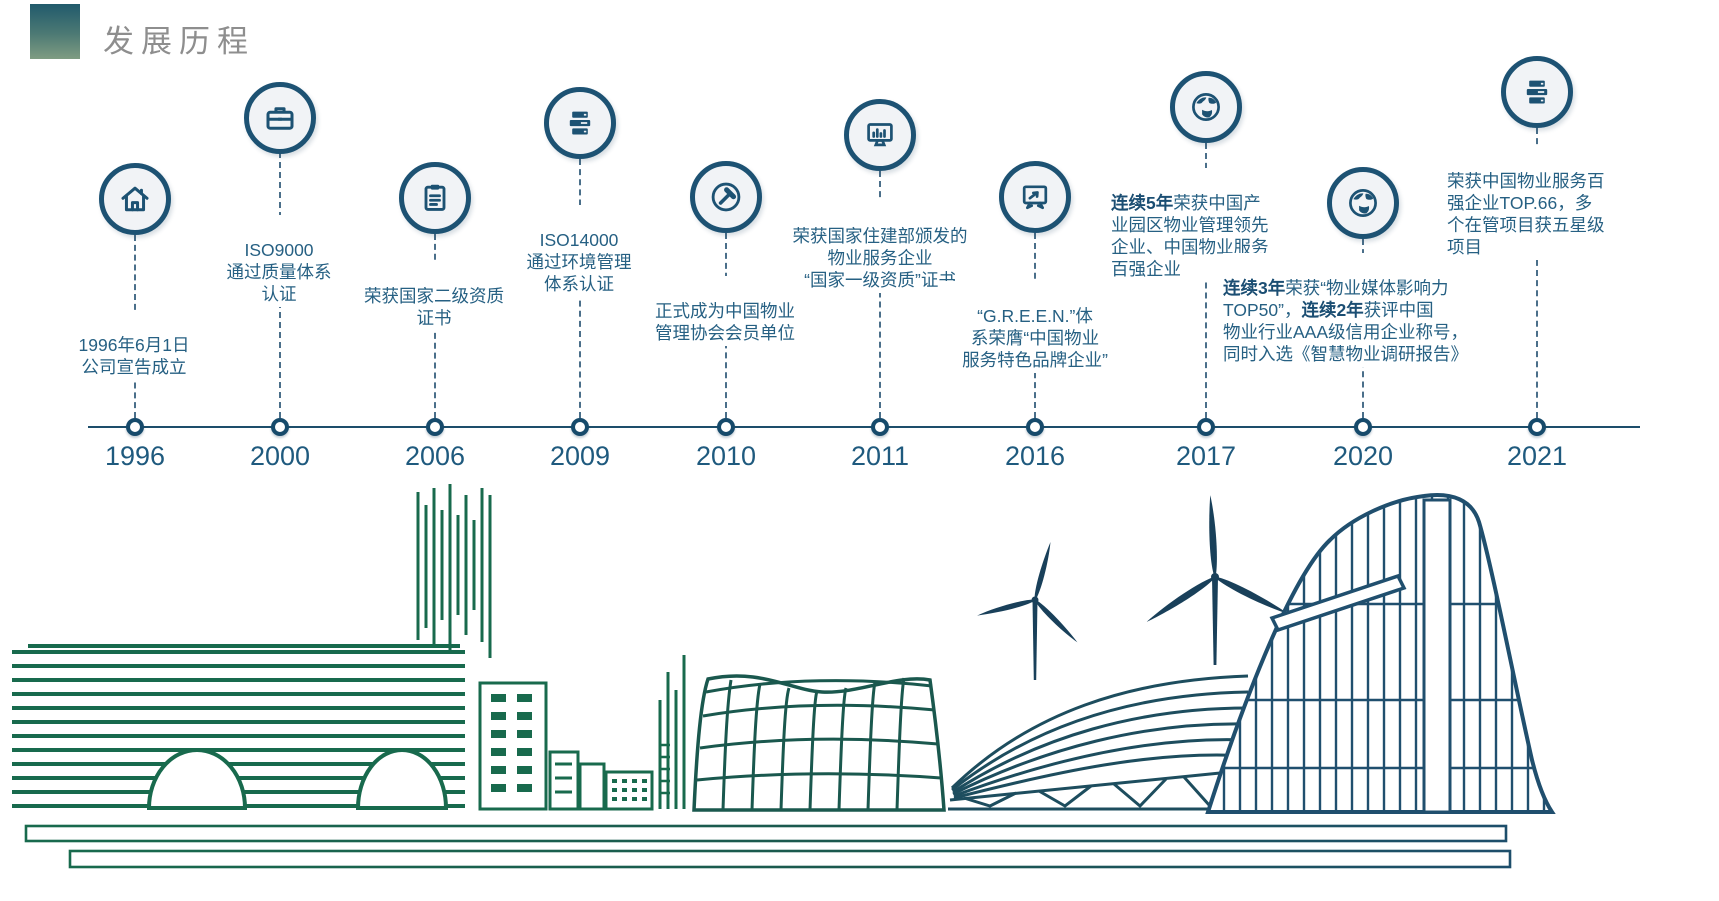 The image size is (1719, 901). Describe the element at coordinates (435, 198) in the screenshot. I see `clipboard-icon` at that location.